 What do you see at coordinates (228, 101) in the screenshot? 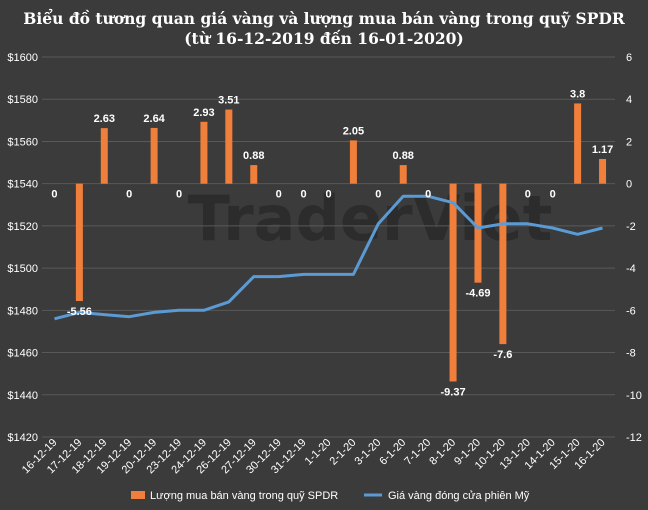
I see `bar-data-label: 3.51` at bounding box center [228, 101].